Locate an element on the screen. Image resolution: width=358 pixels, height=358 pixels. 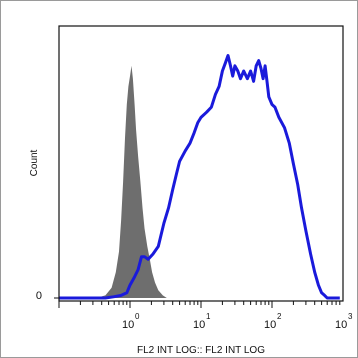
x-tick-exponent: 1 is located at coordinates (208, 316).